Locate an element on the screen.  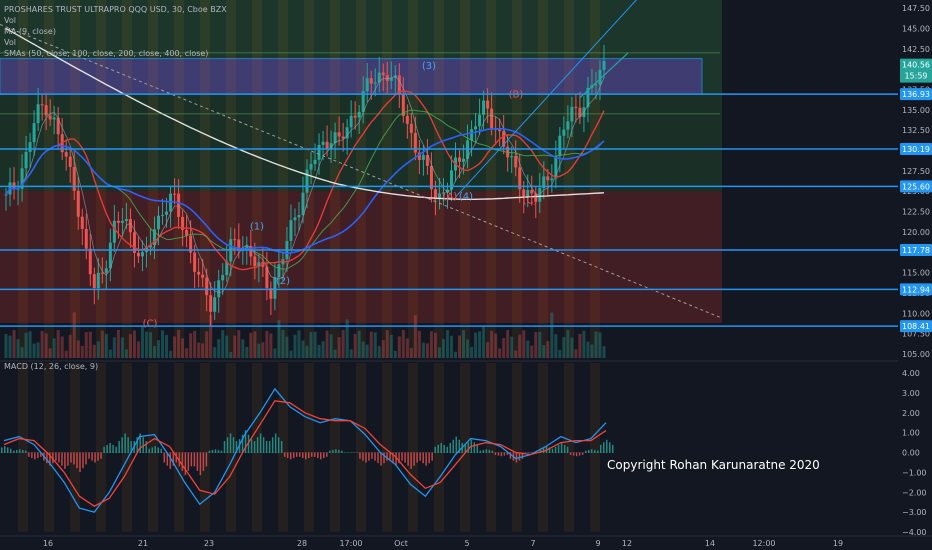
level-badge is located at coordinates (916, 326).